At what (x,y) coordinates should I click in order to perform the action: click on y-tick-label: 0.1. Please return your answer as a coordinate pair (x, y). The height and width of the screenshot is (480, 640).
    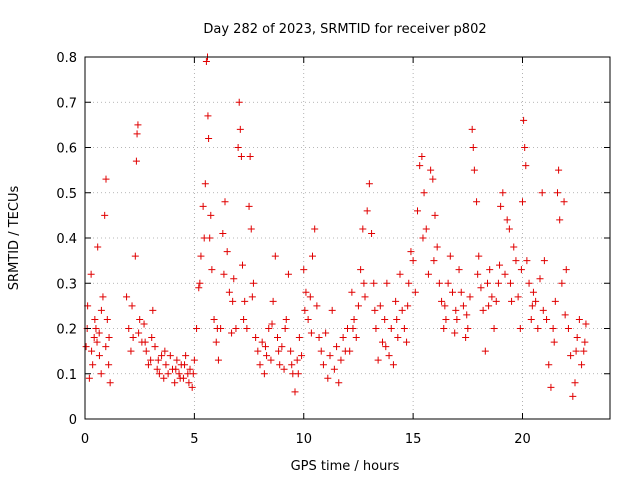
    Looking at the image, I should click on (66, 375).